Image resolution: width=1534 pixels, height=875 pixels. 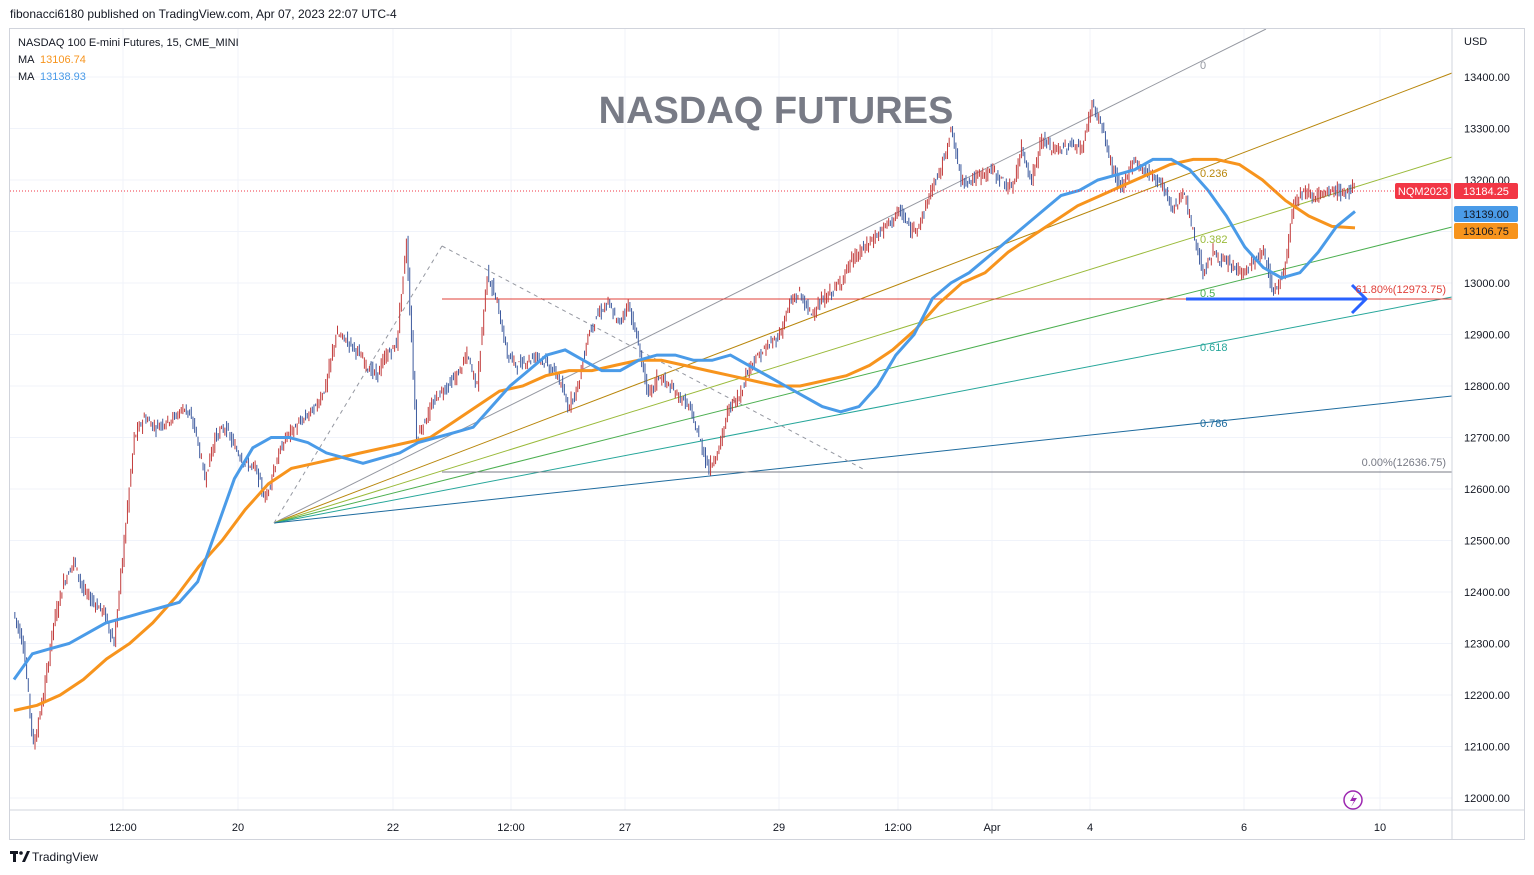 I want to click on time-tick-label: 29, so click(x=779, y=828).